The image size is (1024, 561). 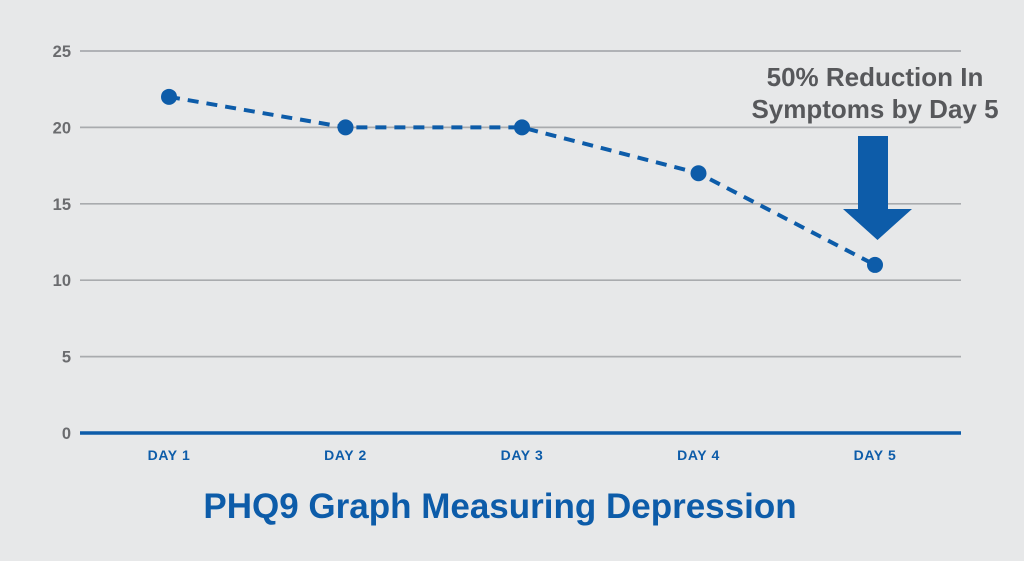 What do you see at coordinates (62, 243) in the screenshot?
I see `y-axis-tick-labels: 0 5 10 15 20 25` at bounding box center [62, 243].